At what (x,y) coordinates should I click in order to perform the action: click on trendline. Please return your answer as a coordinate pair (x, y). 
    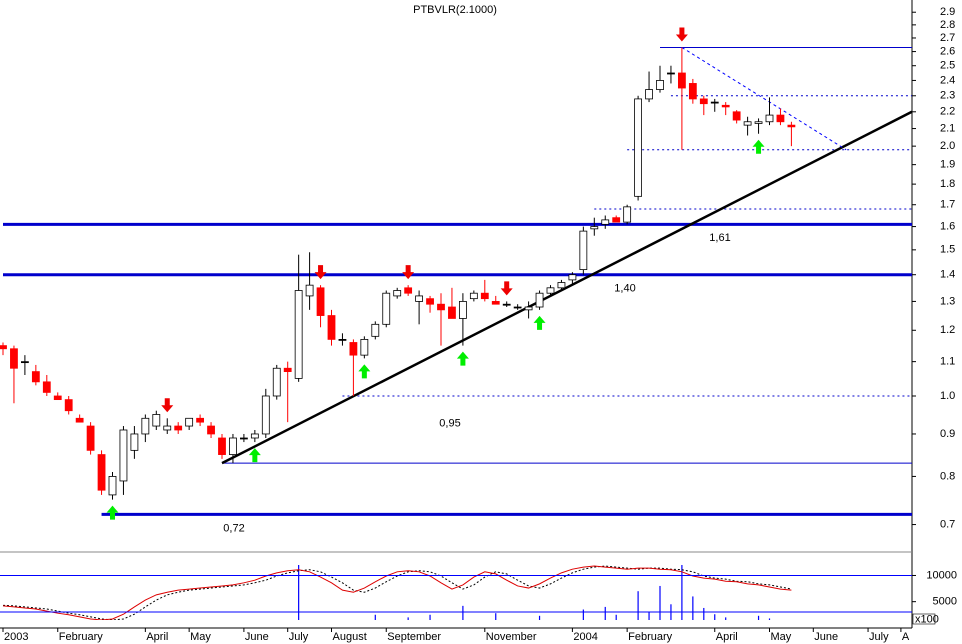
    Looking at the image, I should click on (764, 99).